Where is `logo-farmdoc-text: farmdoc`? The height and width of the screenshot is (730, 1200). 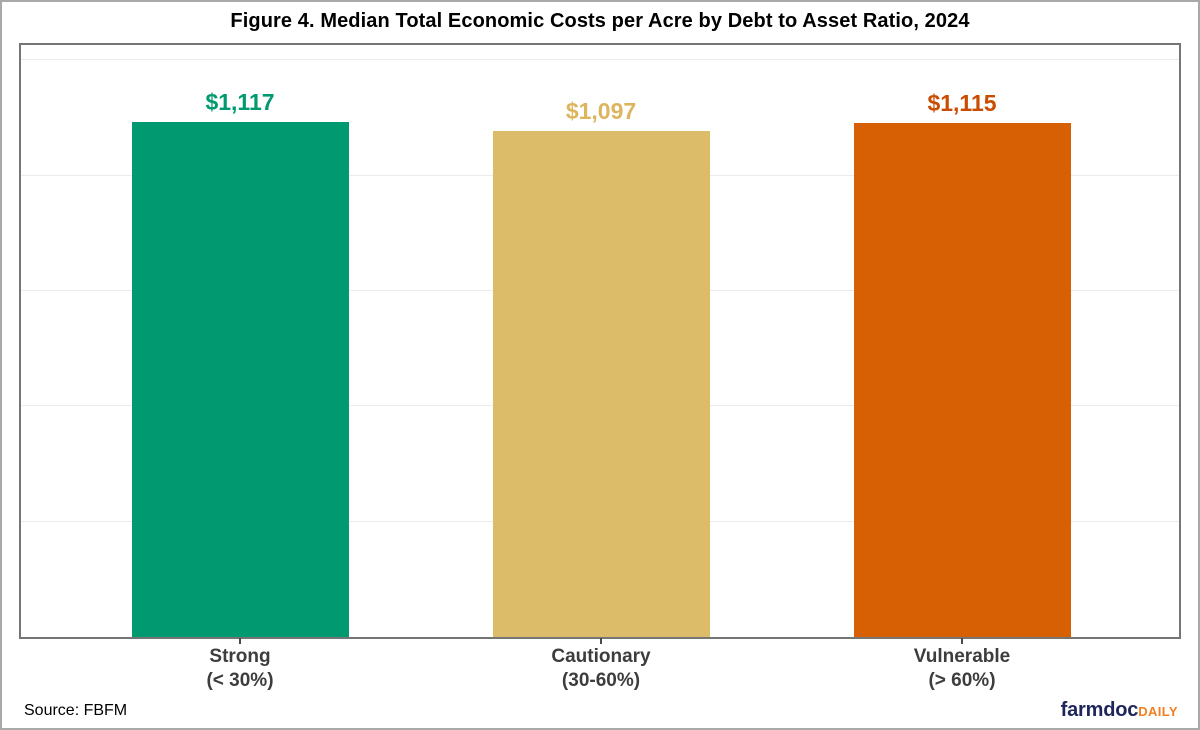 logo-farmdoc-text: farmdoc is located at coordinates (1099, 710).